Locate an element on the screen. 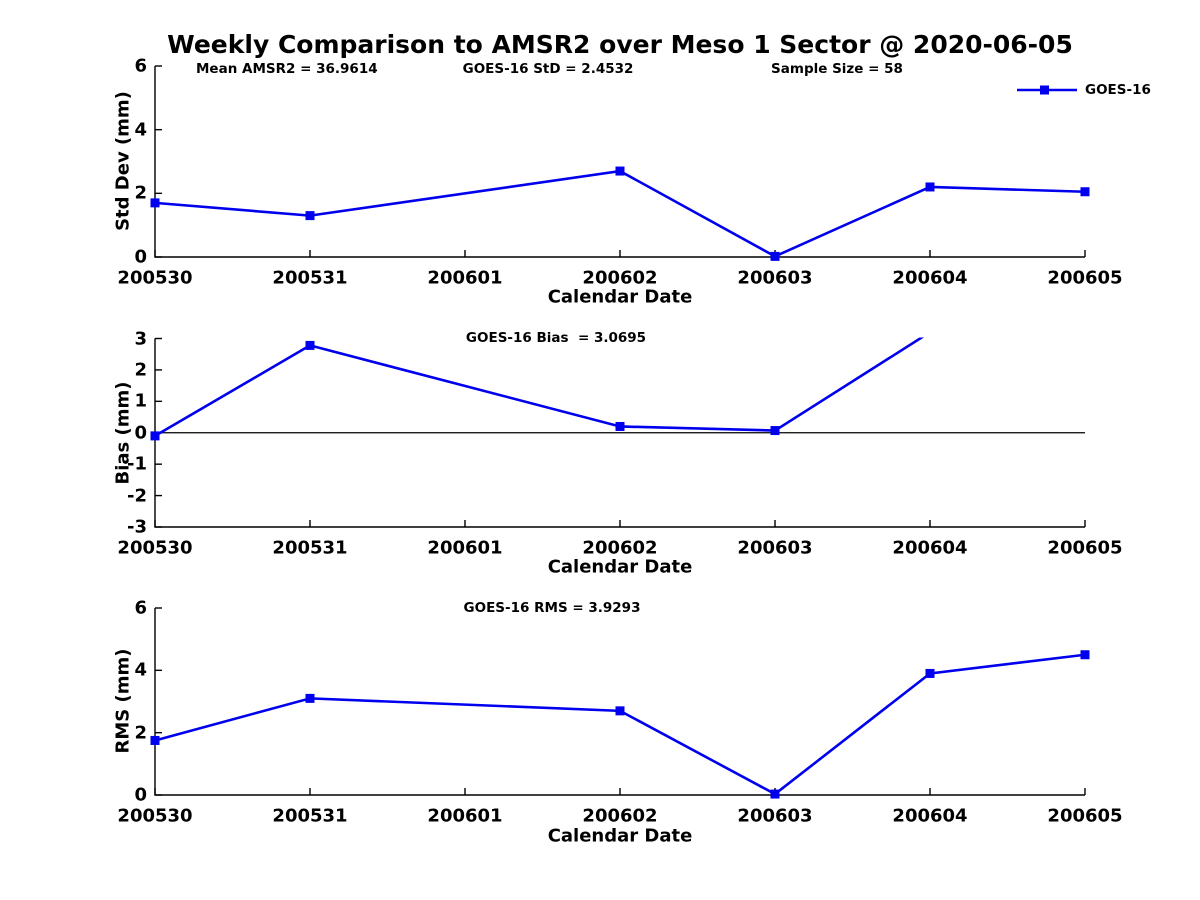 This screenshot has width=1200, height=900. y-tick-label: -2 is located at coordinates (137, 496).